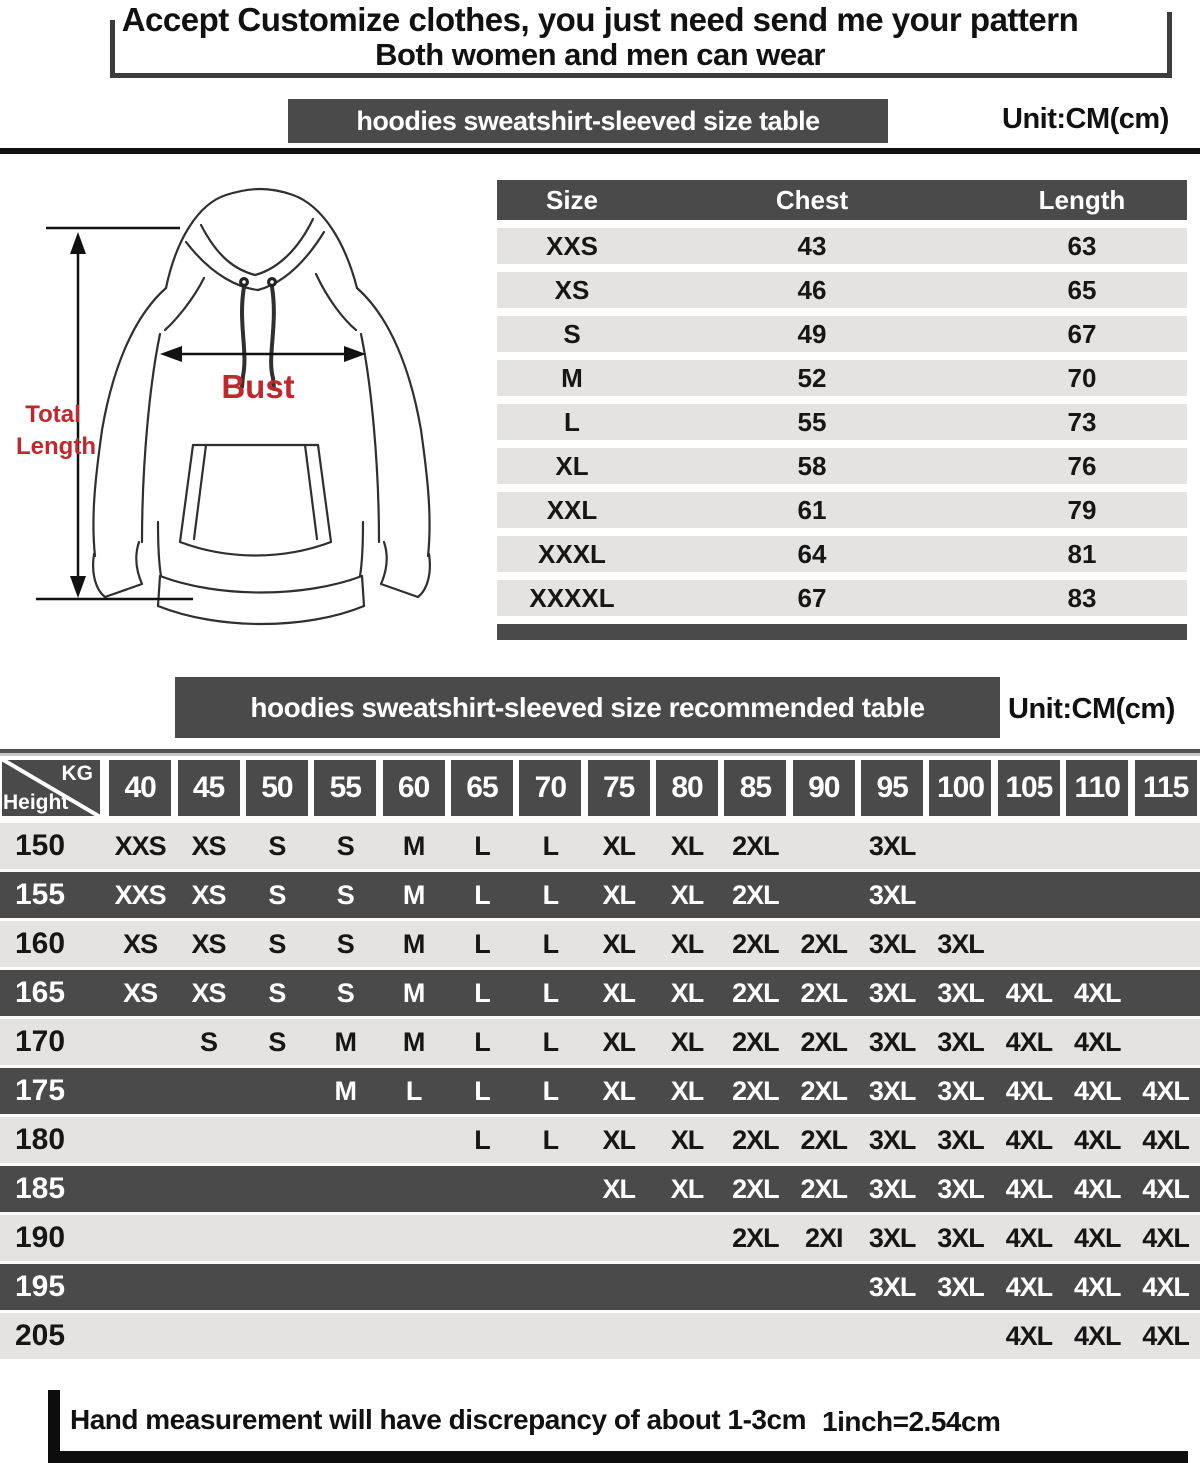  Describe the element at coordinates (812, 510) in the screenshot. I see `size-table-cell: 61` at that location.